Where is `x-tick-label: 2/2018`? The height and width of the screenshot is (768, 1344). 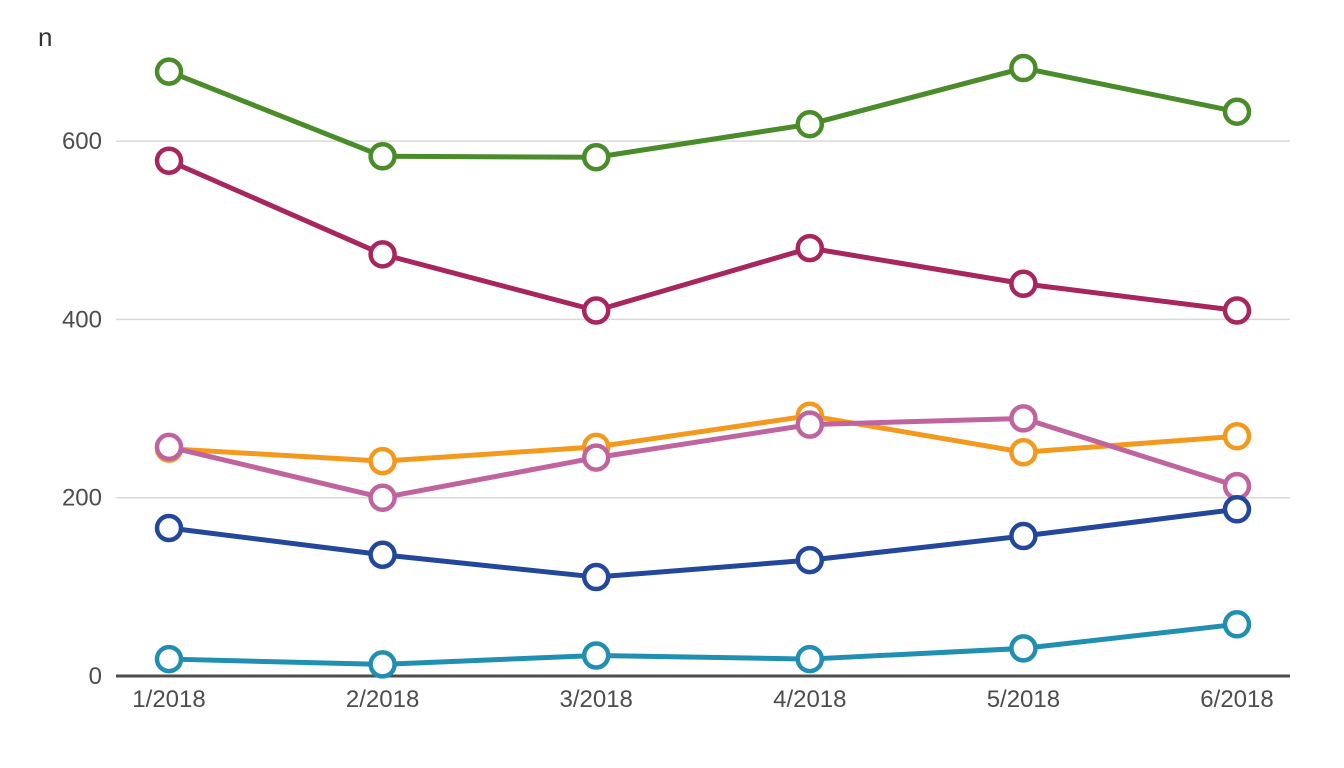 x-tick-label: 2/2018 is located at coordinates (382, 699).